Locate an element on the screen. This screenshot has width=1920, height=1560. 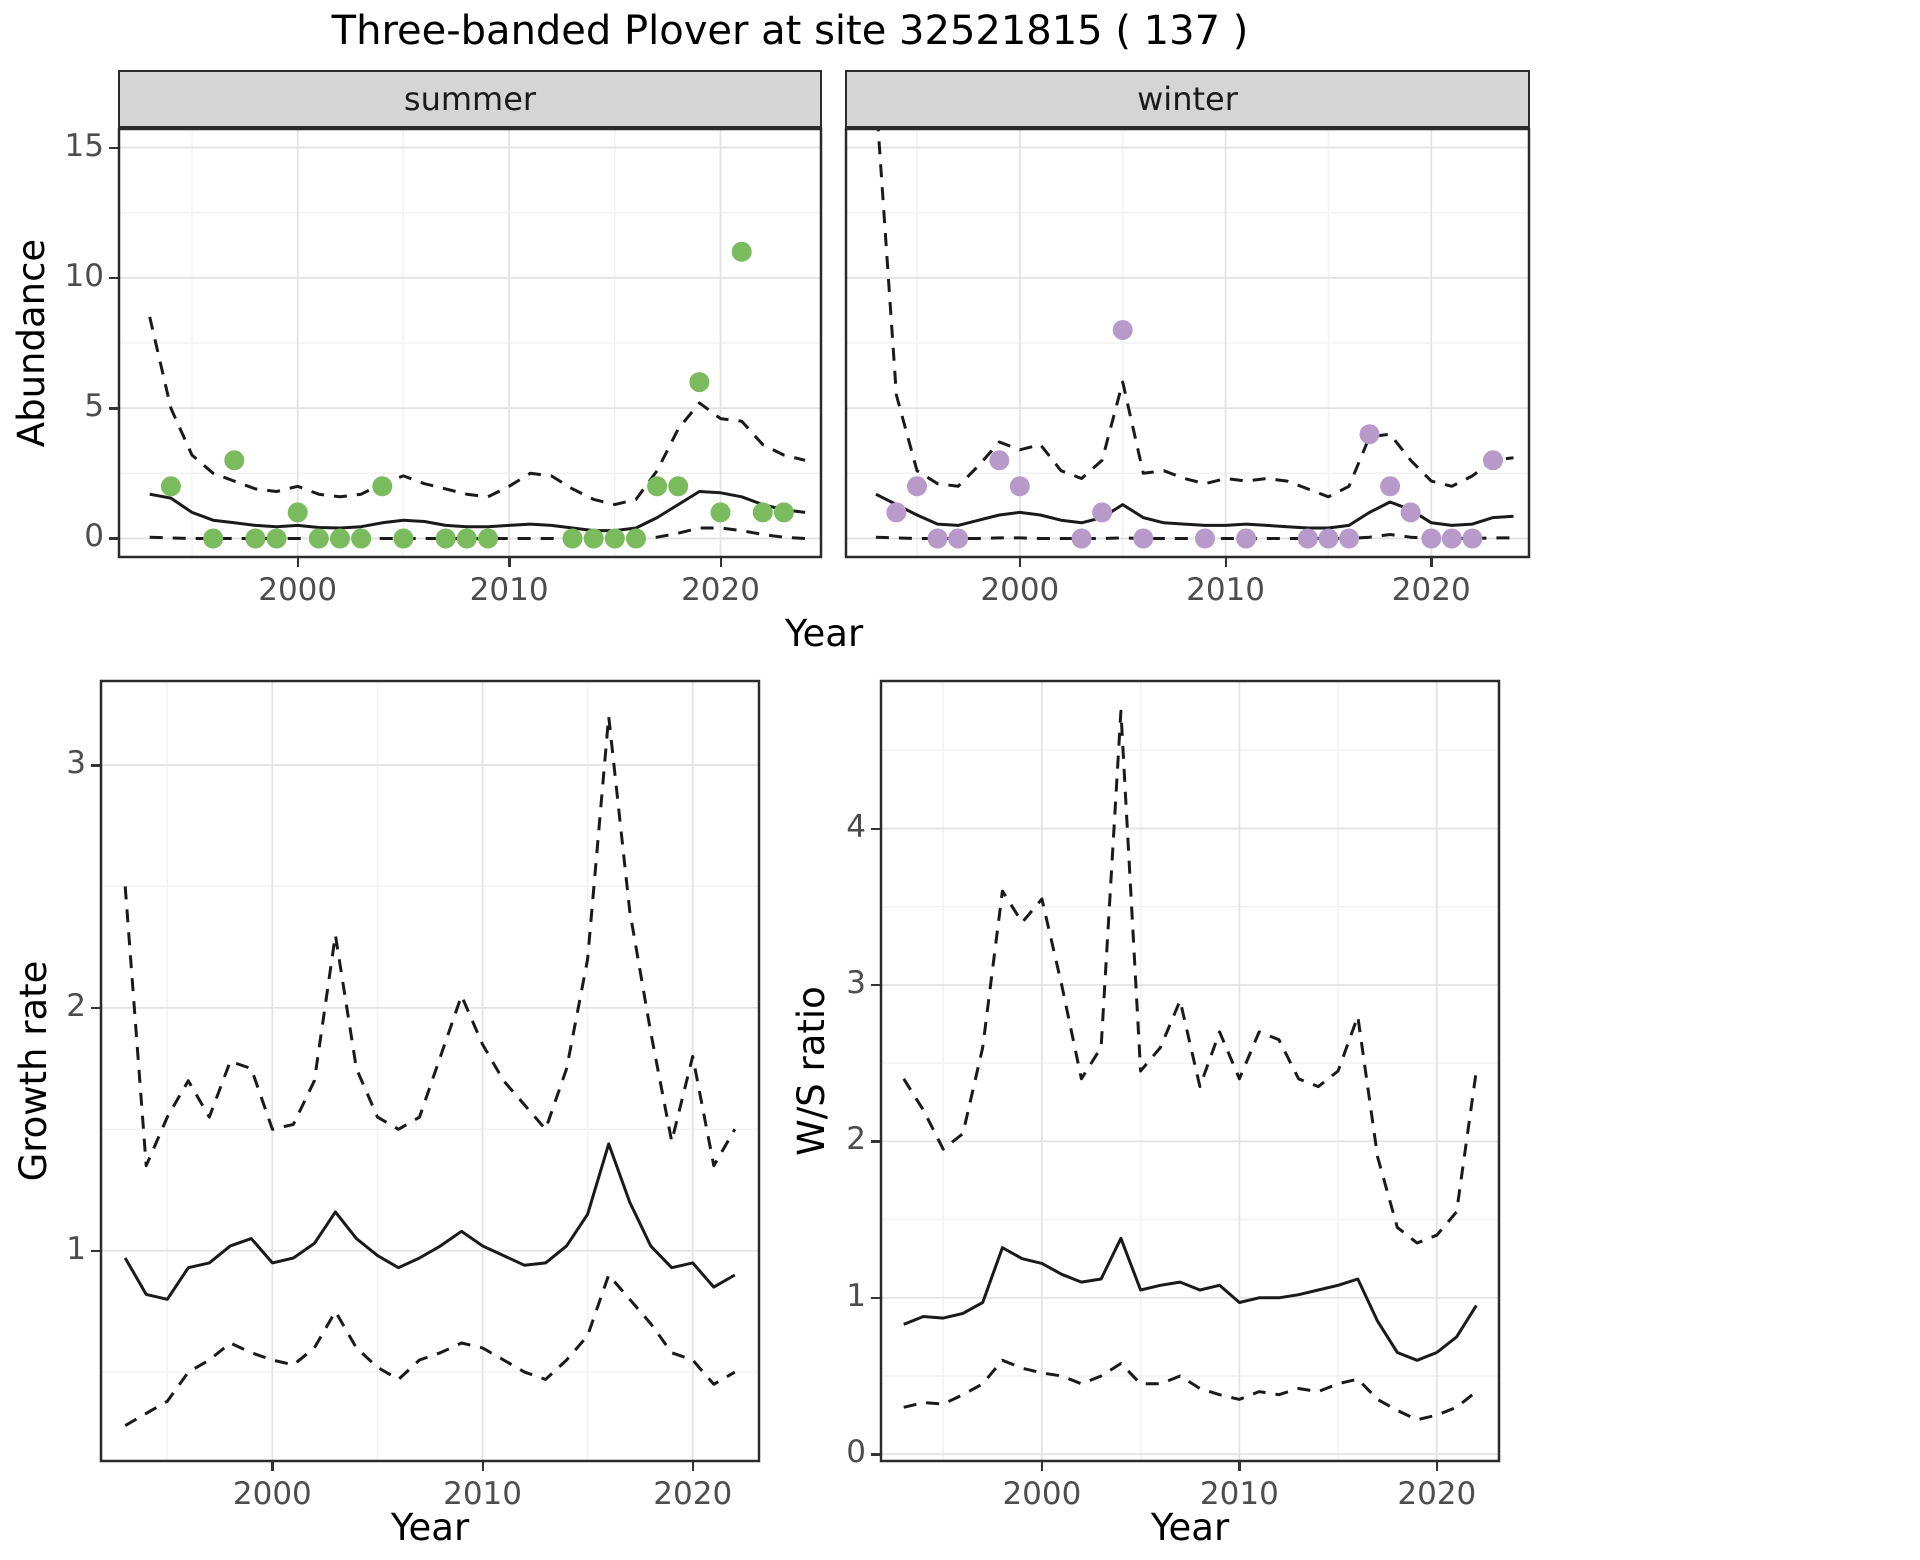
facet-strip-summer: summer is located at coordinates (470, 99).